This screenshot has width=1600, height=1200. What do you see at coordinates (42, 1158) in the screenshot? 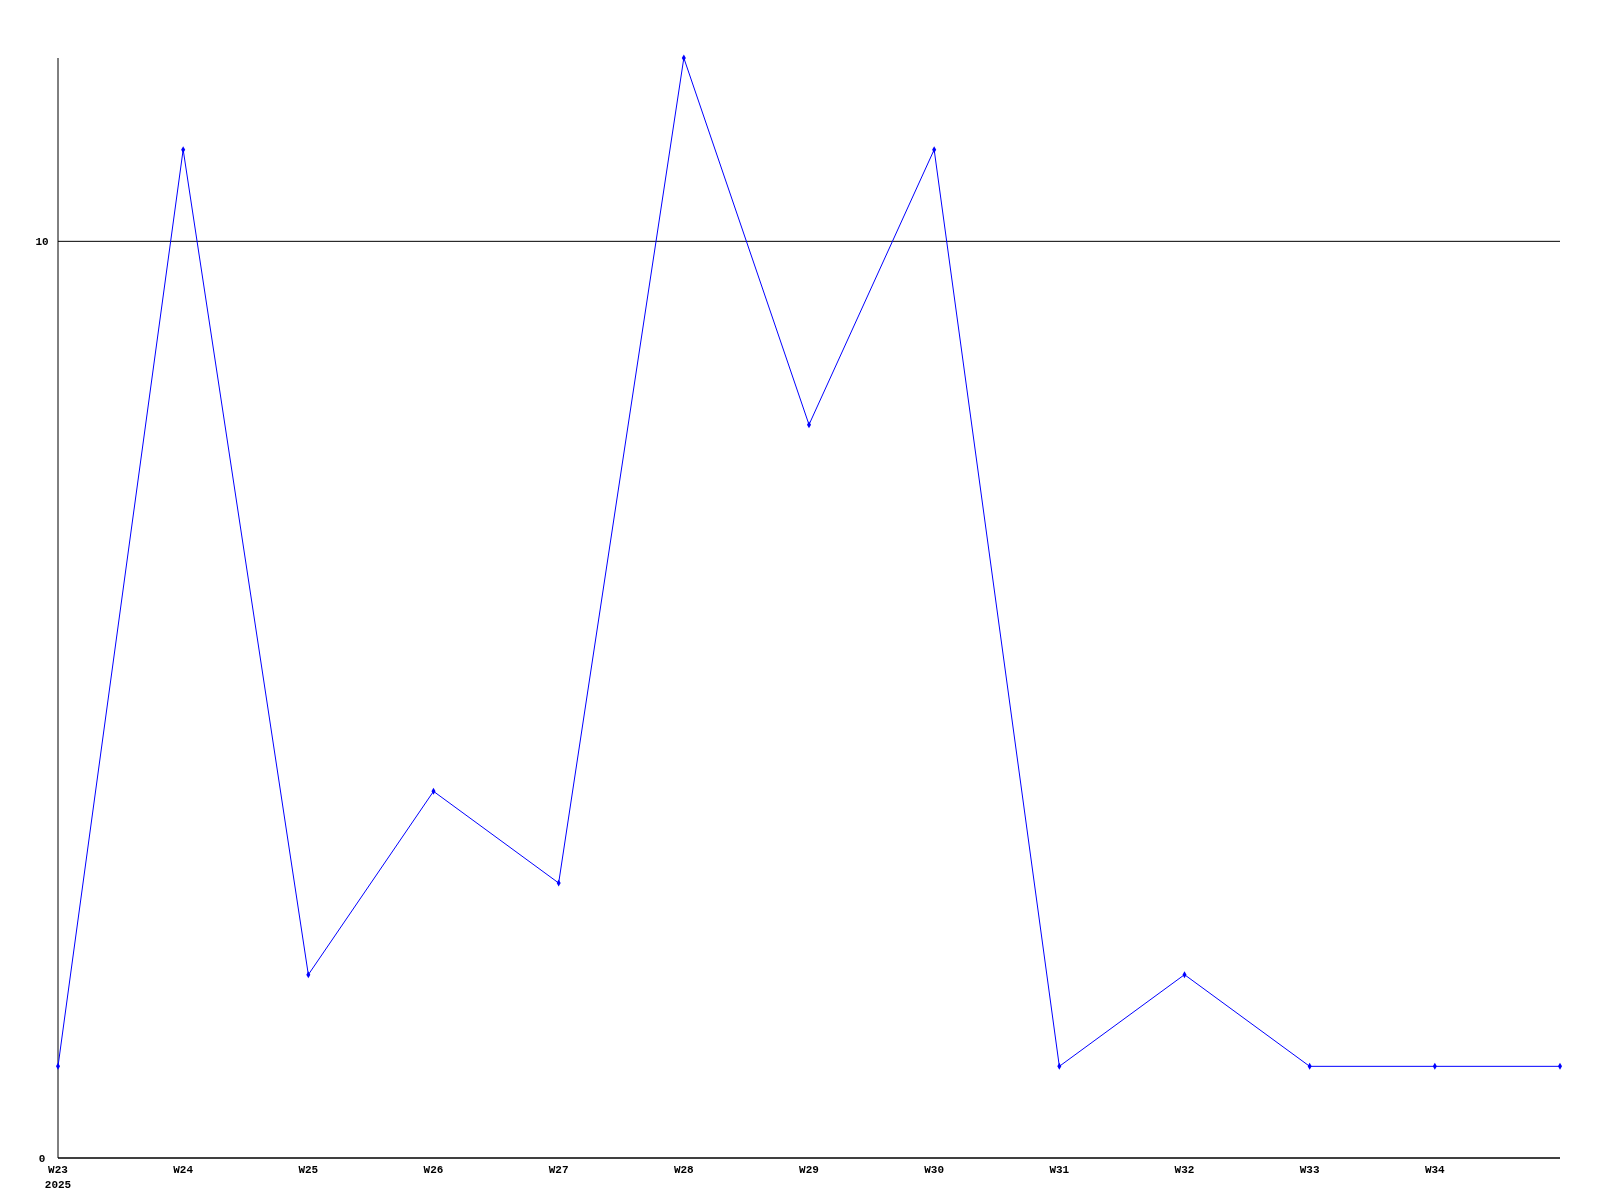
I see `y-tick-label: 0` at bounding box center [42, 1158].